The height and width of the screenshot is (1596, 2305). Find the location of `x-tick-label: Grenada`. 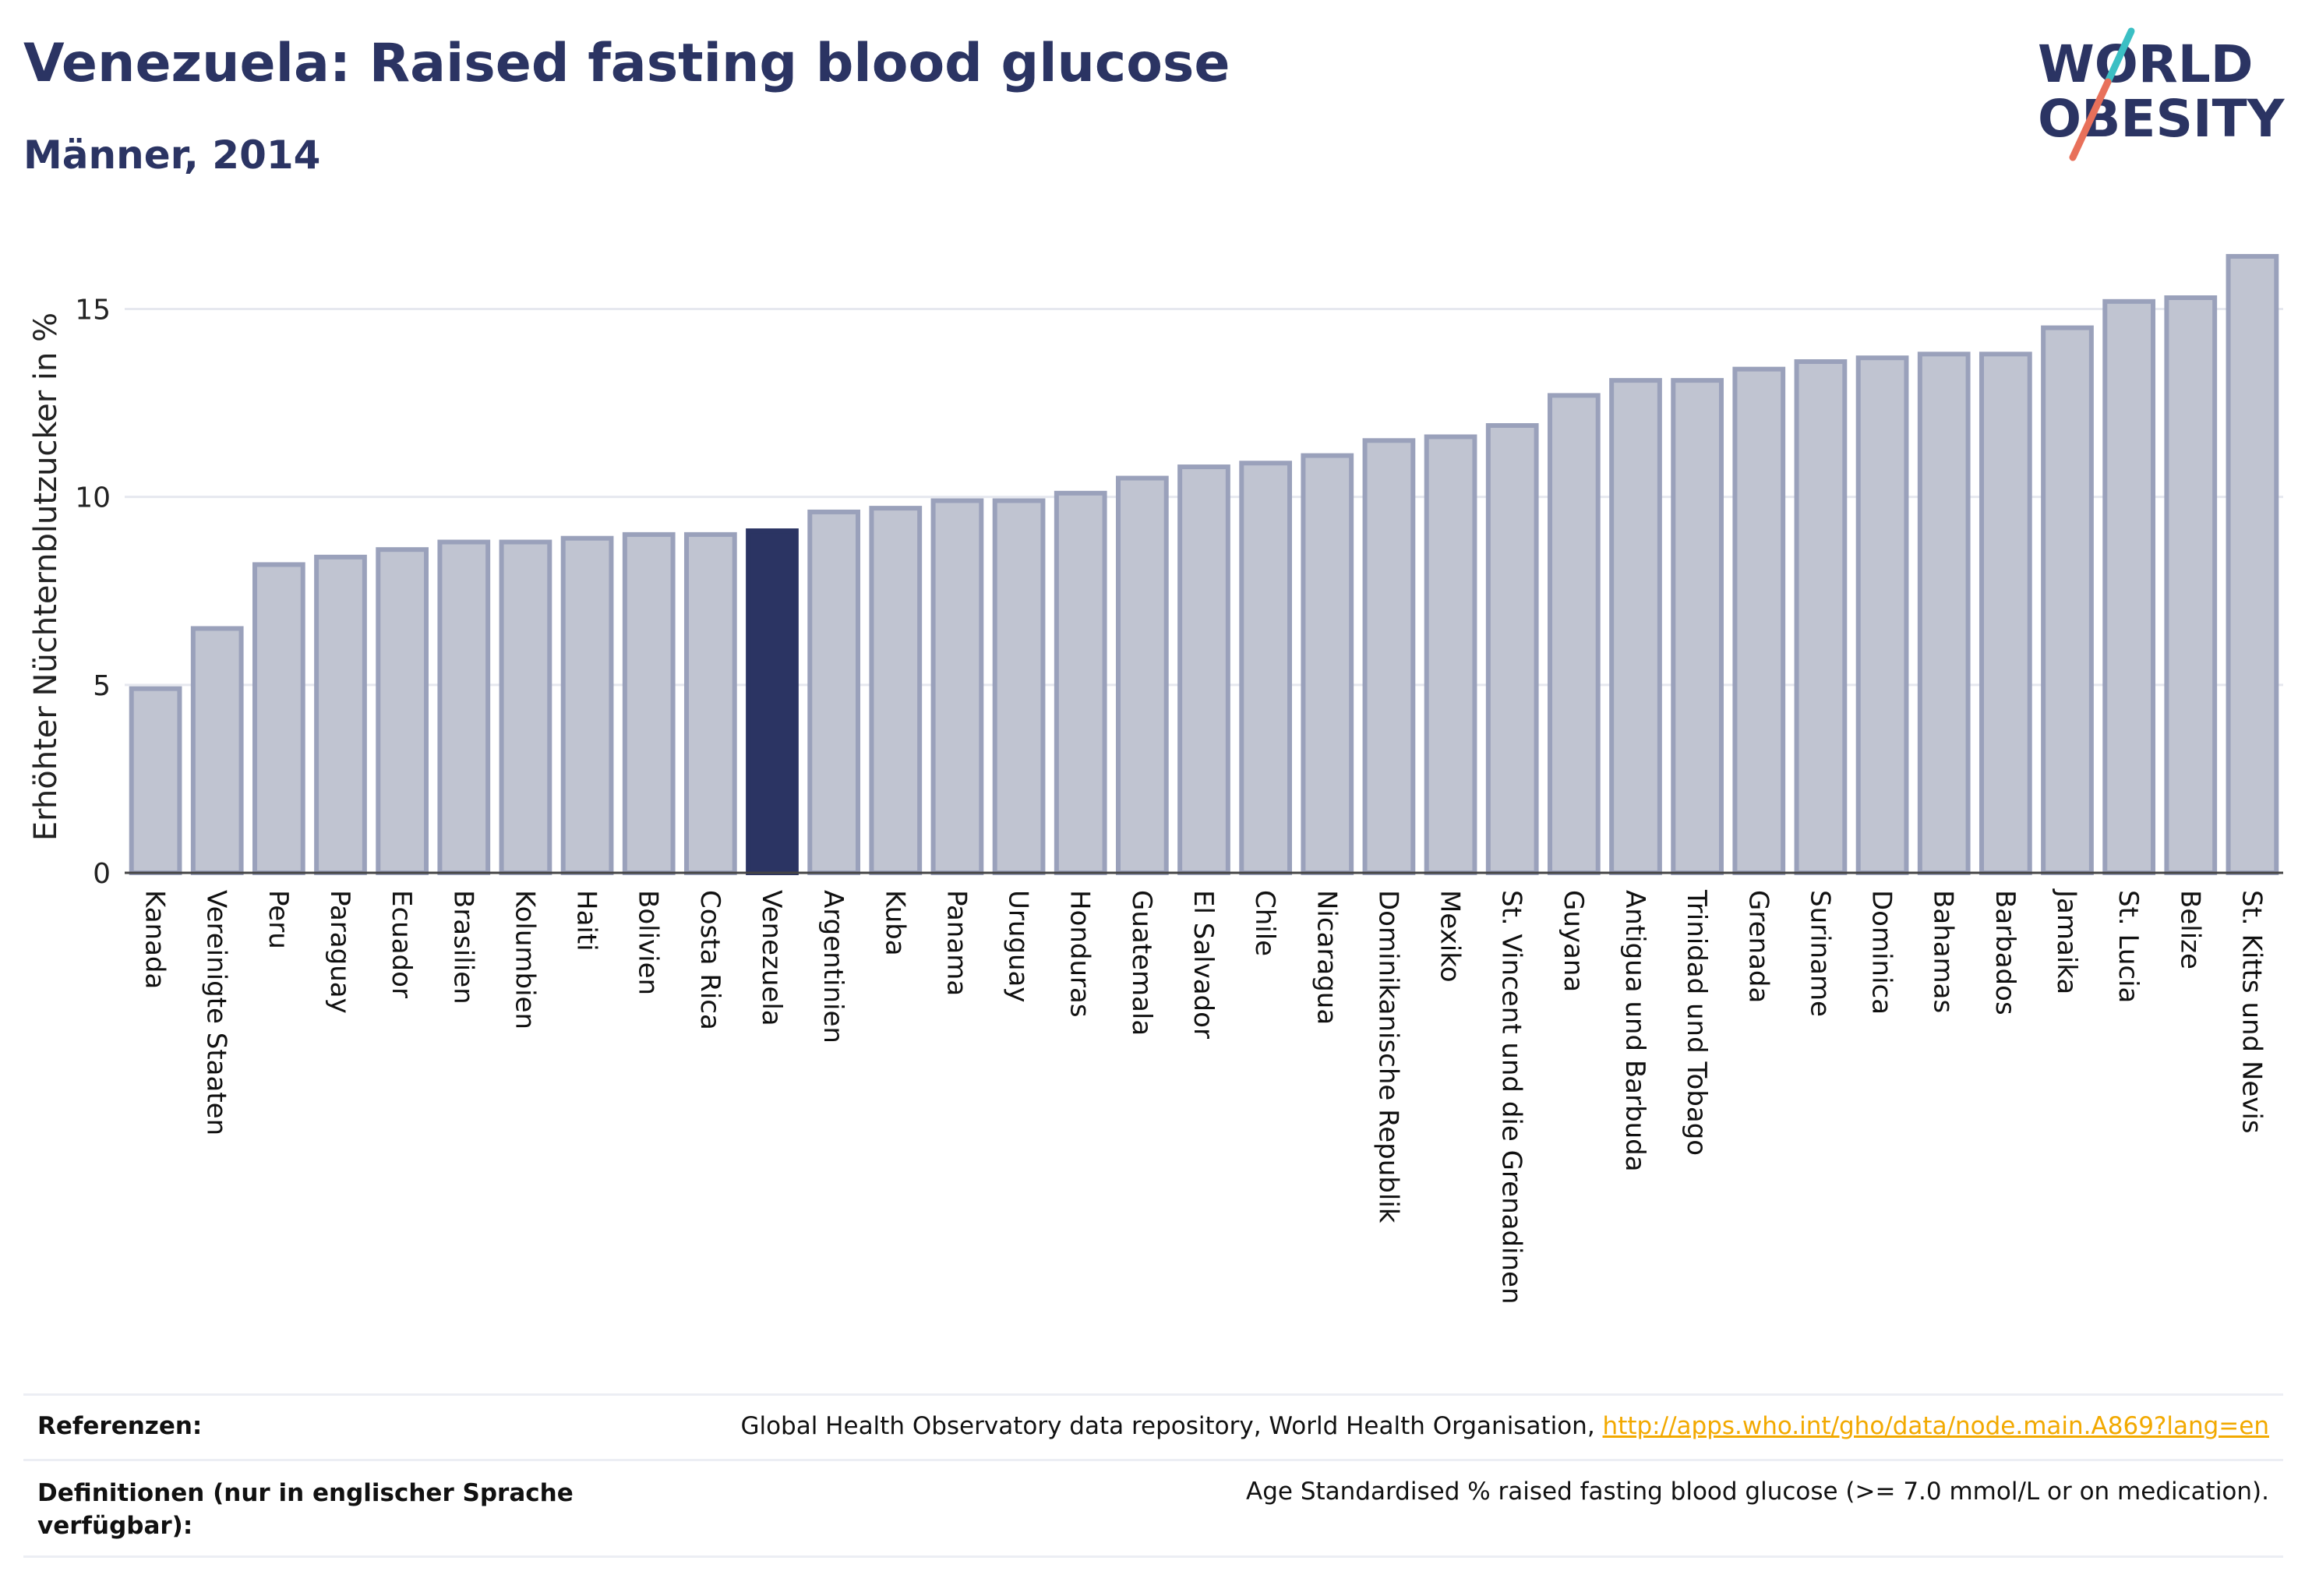

x-tick-label: Grenada is located at coordinates (1758, 946).